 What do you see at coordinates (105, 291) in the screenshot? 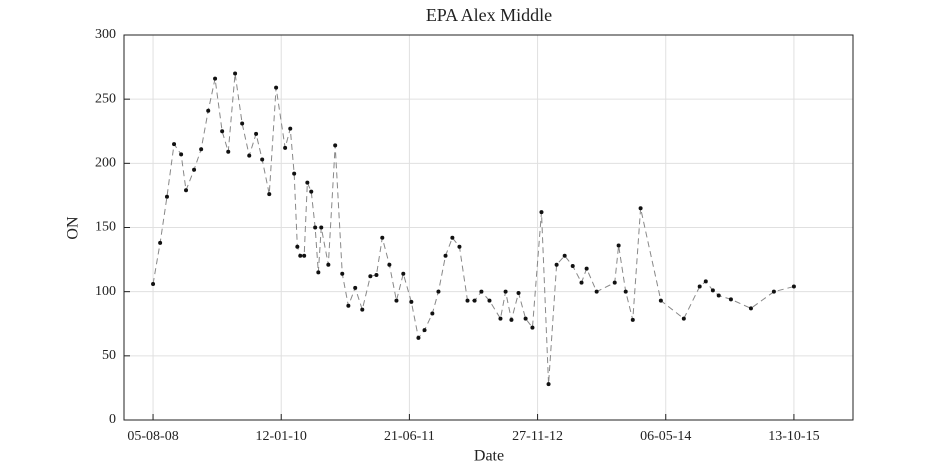
I see `y-tick-label: 100` at bounding box center [105, 291].